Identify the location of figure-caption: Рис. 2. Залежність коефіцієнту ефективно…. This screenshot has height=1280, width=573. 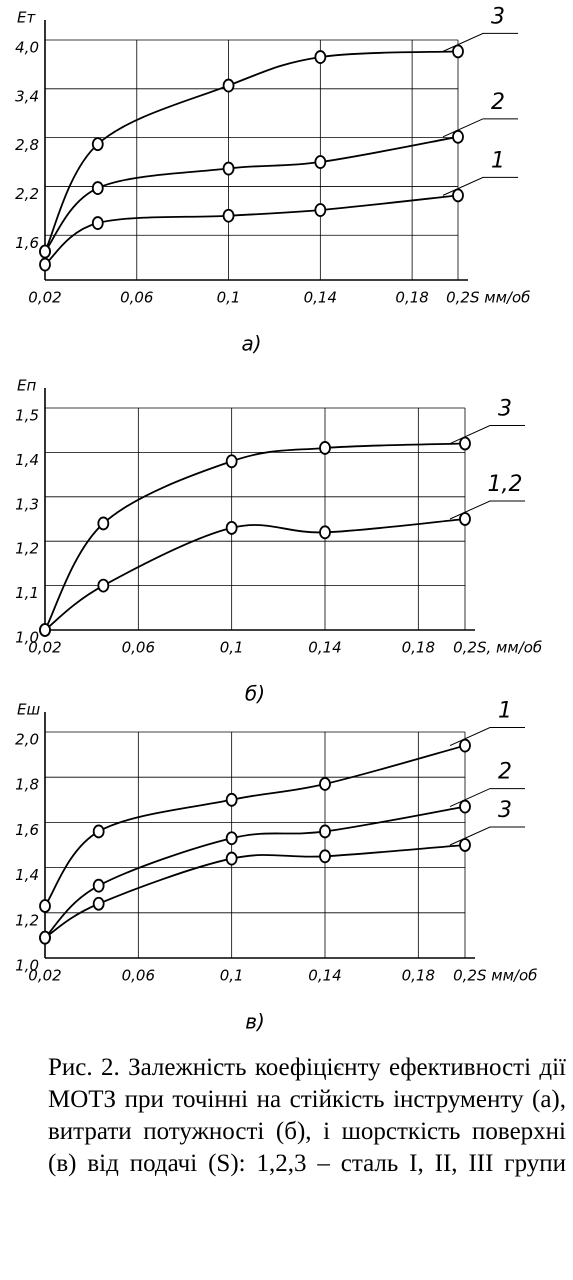
(307, 1115).